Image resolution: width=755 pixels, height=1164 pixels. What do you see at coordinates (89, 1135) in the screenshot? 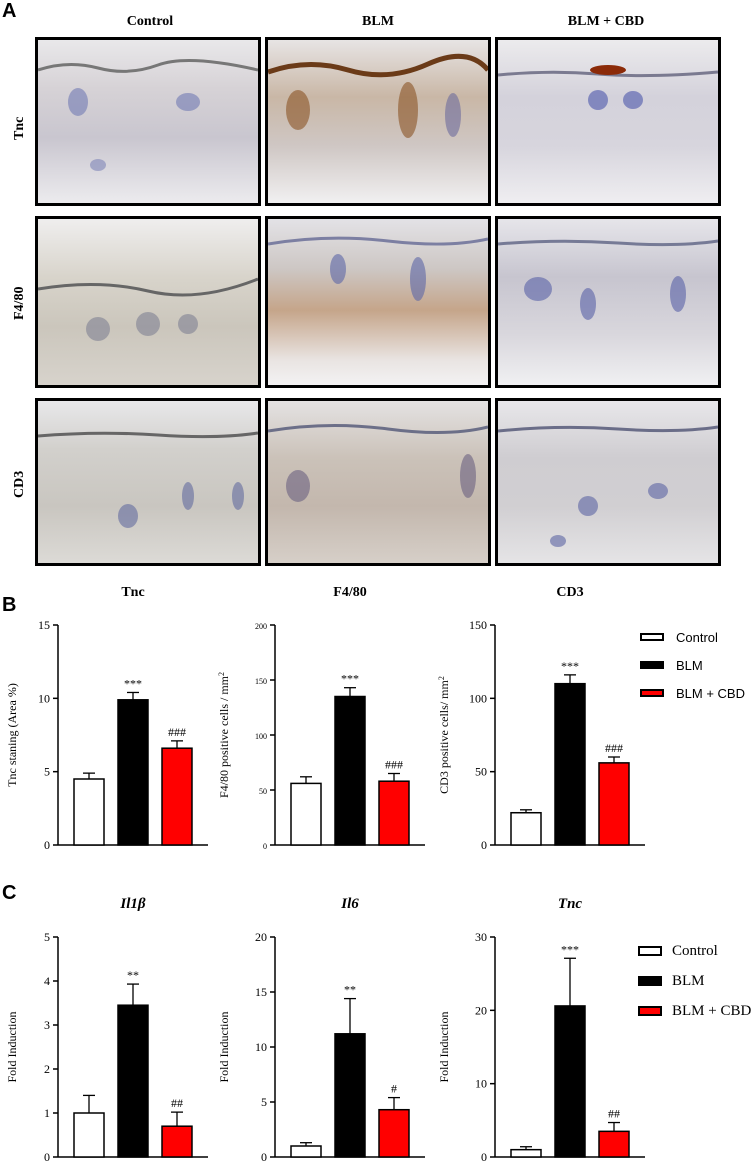
I see `chart-4-bar-control` at bounding box center [89, 1135].